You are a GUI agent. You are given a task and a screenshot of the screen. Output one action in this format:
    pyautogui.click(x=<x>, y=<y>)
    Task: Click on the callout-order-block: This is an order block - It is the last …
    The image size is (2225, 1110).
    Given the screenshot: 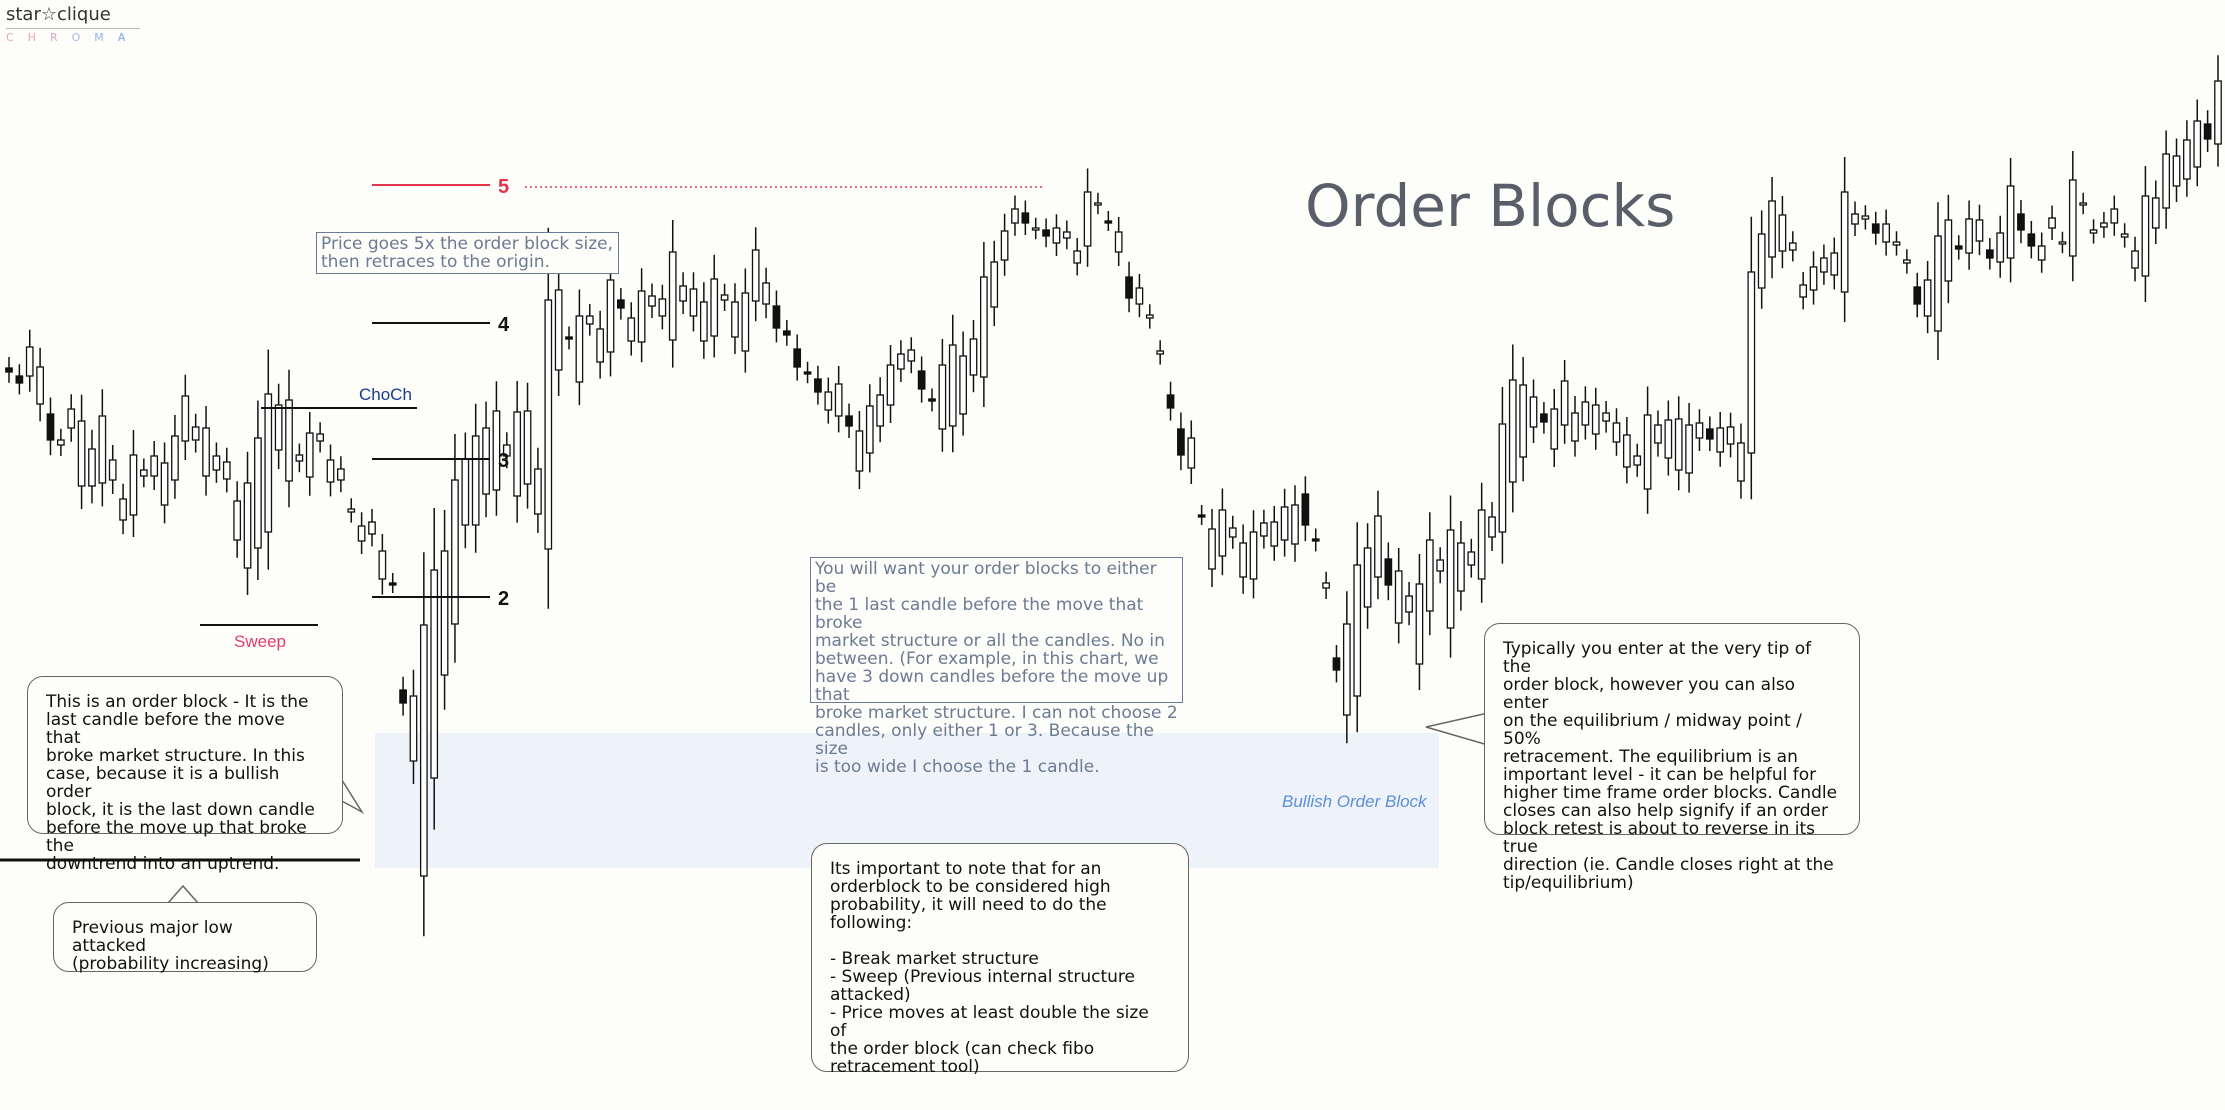 What is the action you would take?
    pyautogui.click(x=185, y=774)
    